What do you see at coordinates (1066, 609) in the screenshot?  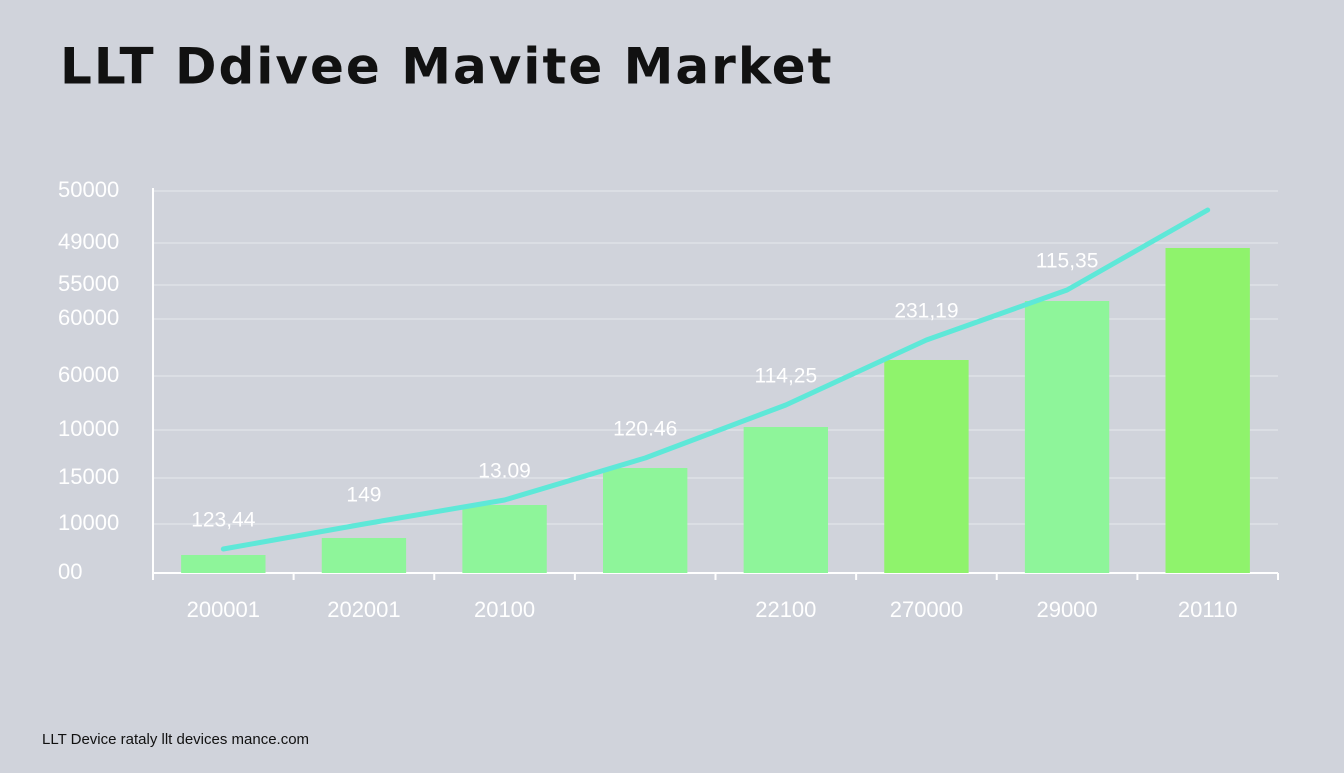 I see `x-tick-label: 29000` at bounding box center [1066, 609].